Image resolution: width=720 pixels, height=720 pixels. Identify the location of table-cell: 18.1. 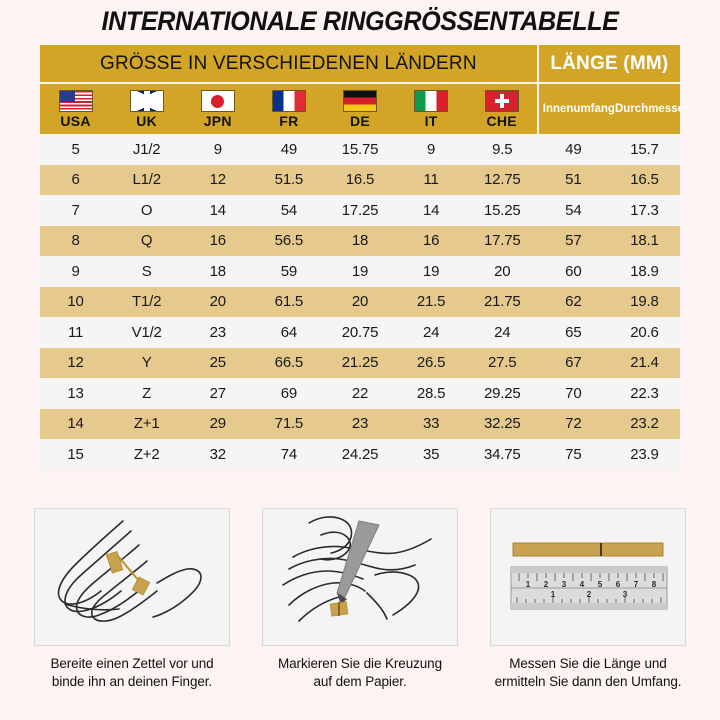
(644, 240).